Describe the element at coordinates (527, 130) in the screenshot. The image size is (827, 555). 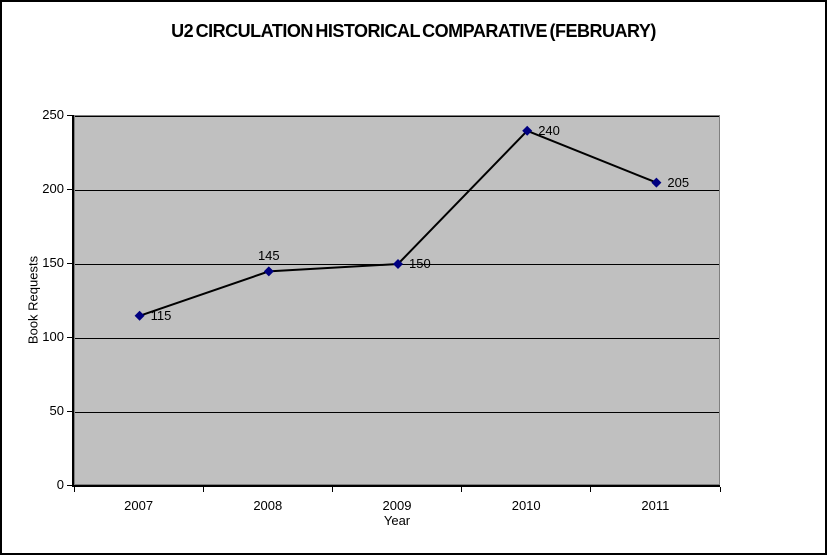
I see `diamond-marker-2010` at that location.